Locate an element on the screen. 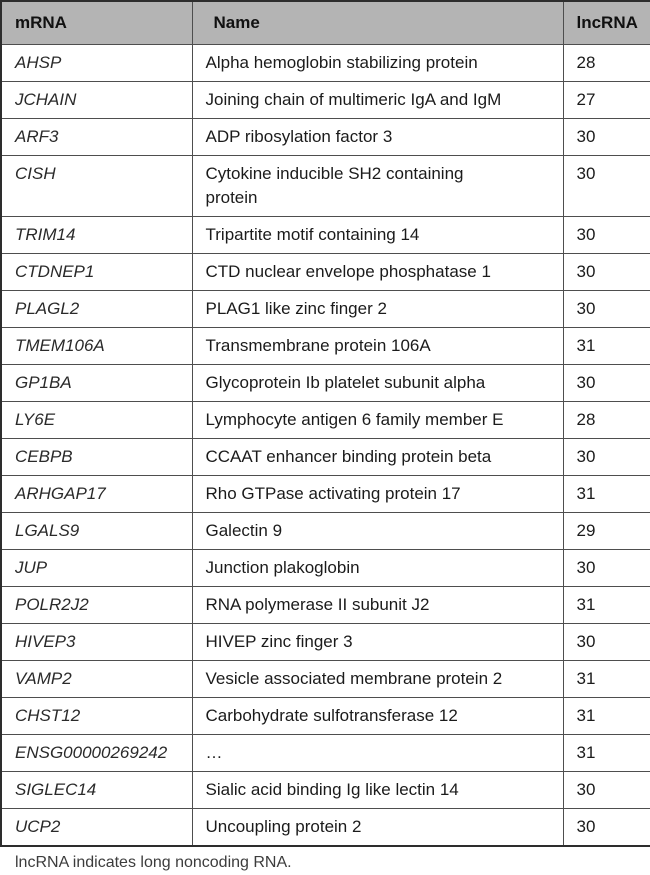 Image resolution: width=650 pixels, height=875 pixels. cell-gene-name: Vesicle associated membrane protein 2 is located at coordinates (377, 679).